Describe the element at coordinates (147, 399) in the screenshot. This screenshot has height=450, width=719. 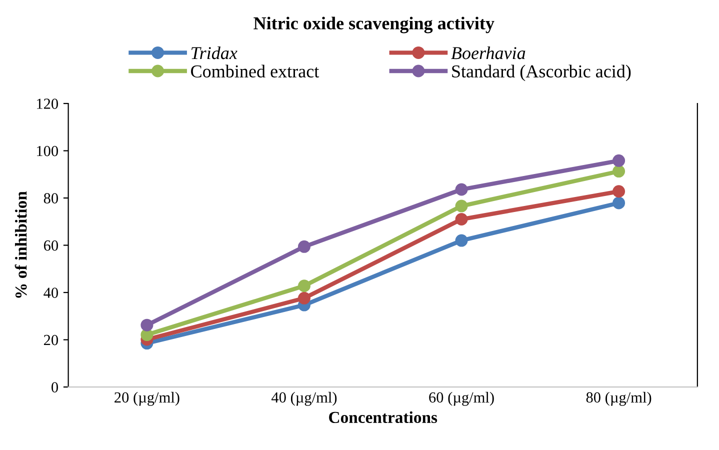
I see `x-tick-label: 20 (µg/ml)` at that location.